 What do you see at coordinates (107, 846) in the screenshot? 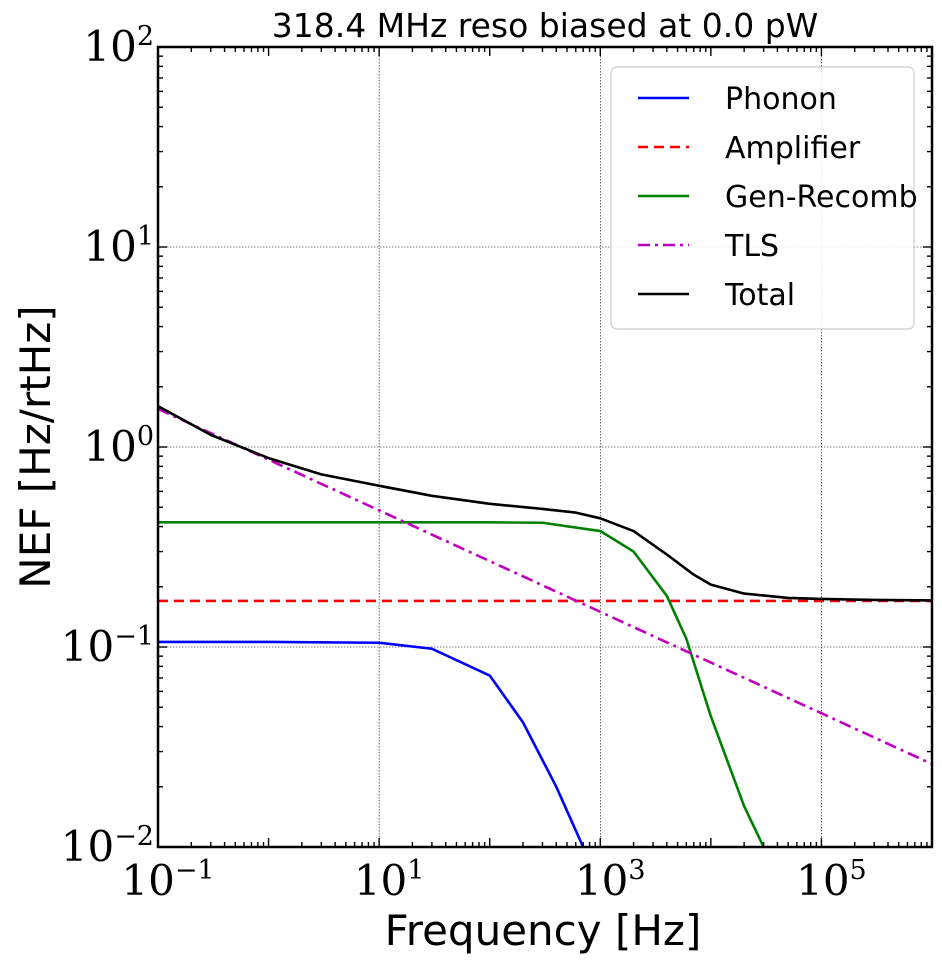
I see `y-tick-label: 10⁻²` at bounding box center [107, 846].